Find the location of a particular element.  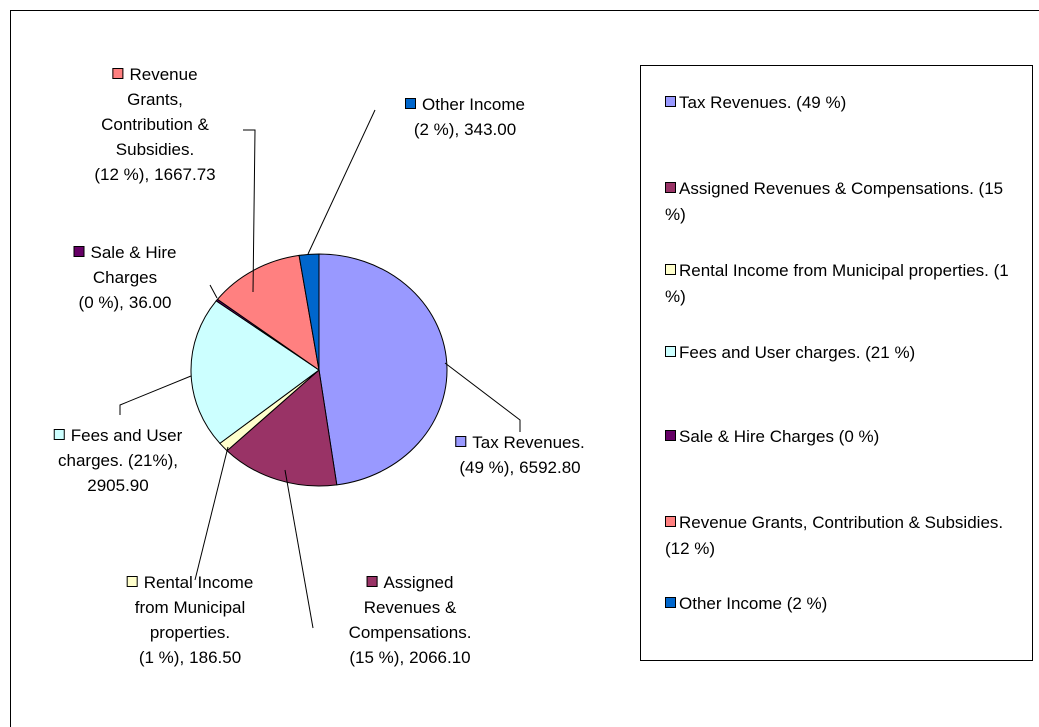

data-label-line: (49 %), 6592.80 is located at coordinates (519, 467).